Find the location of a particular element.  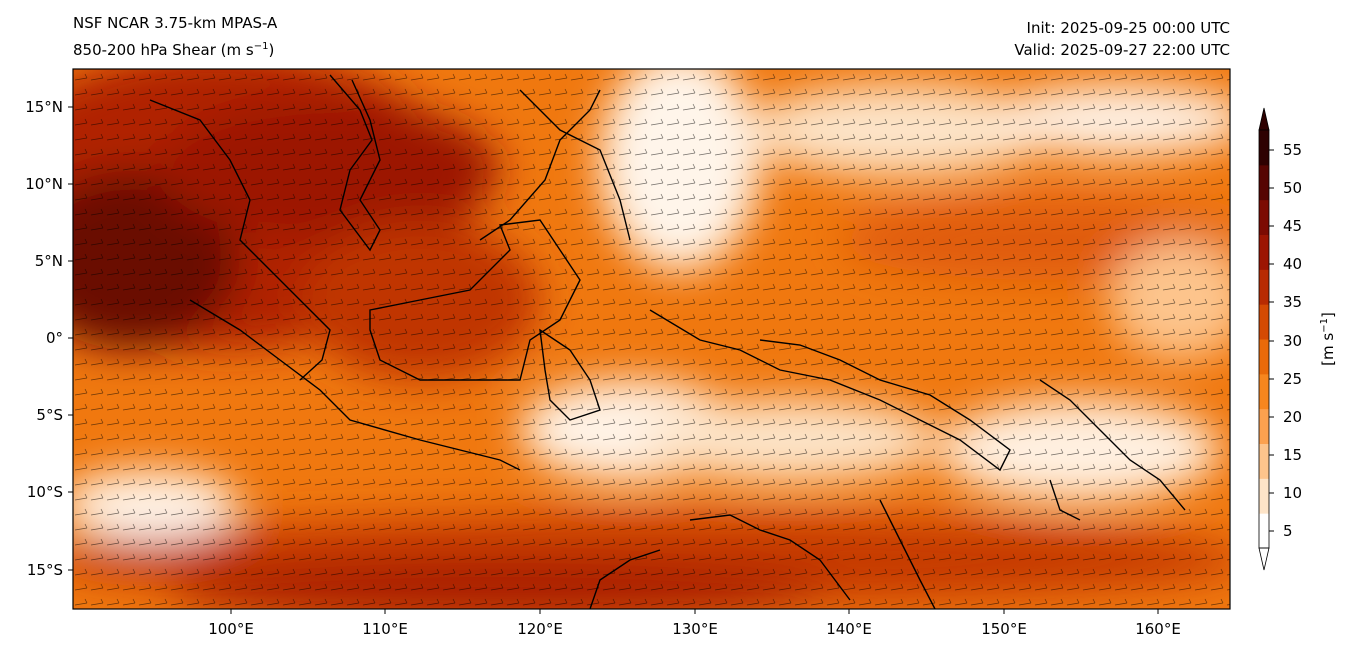

lon-tick-label: 110°E is located at coordinates (385, 629).